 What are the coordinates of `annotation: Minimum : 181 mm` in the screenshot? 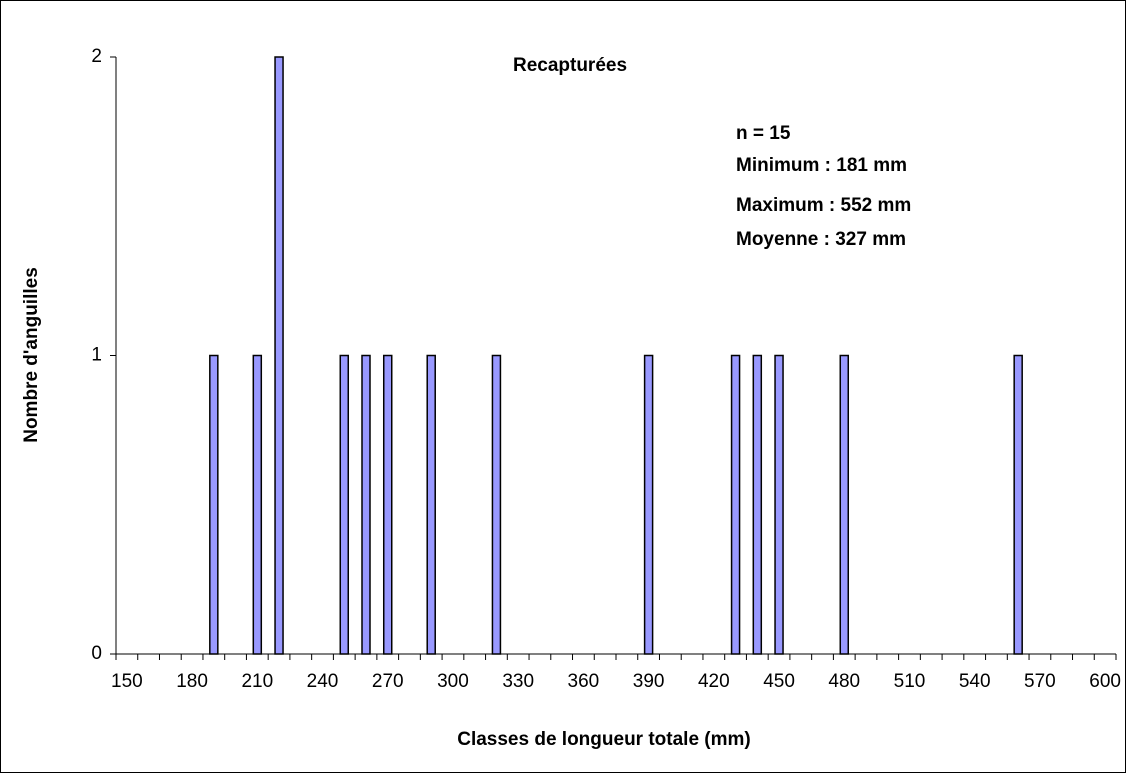 It's located at (821, 165).